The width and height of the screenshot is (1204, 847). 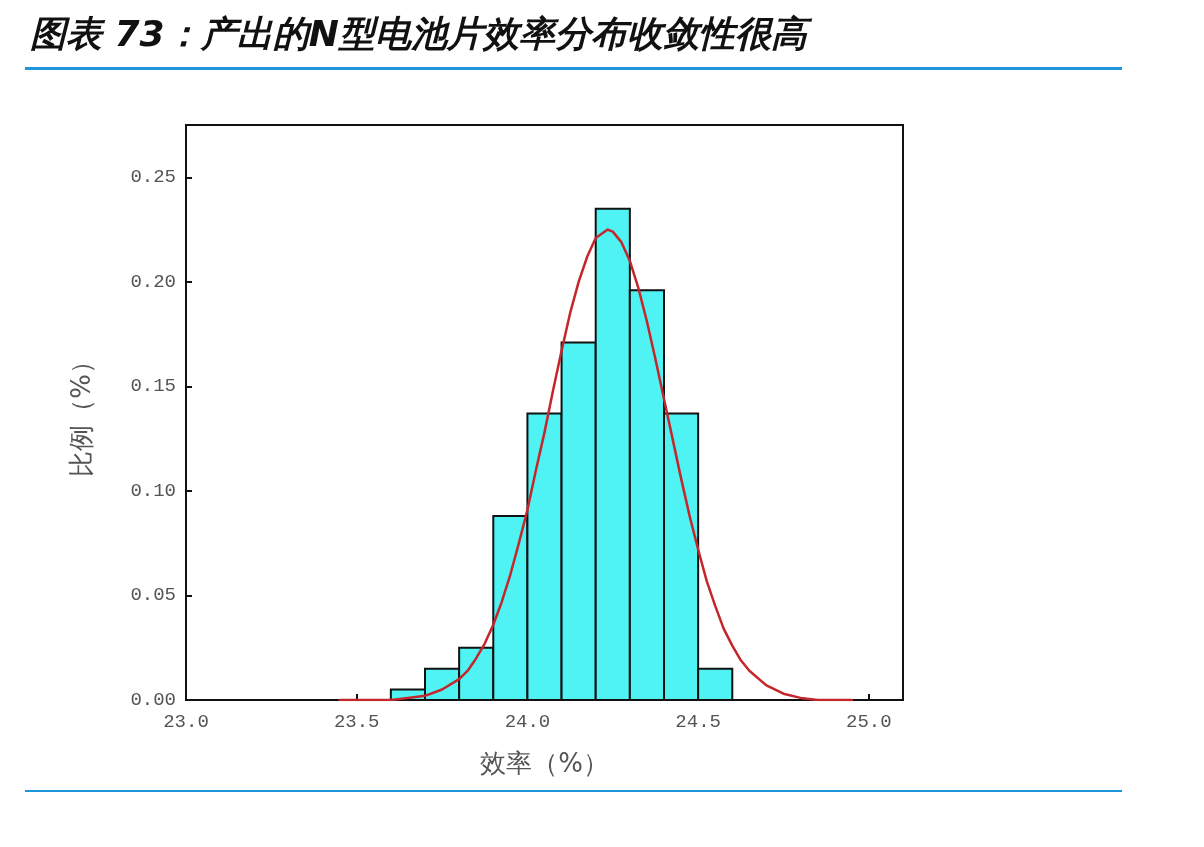 What do you see at coordinates (527, 721) in the screenshot?
I see `x-tick-label: 24.0` at bounding box center [527, 721].